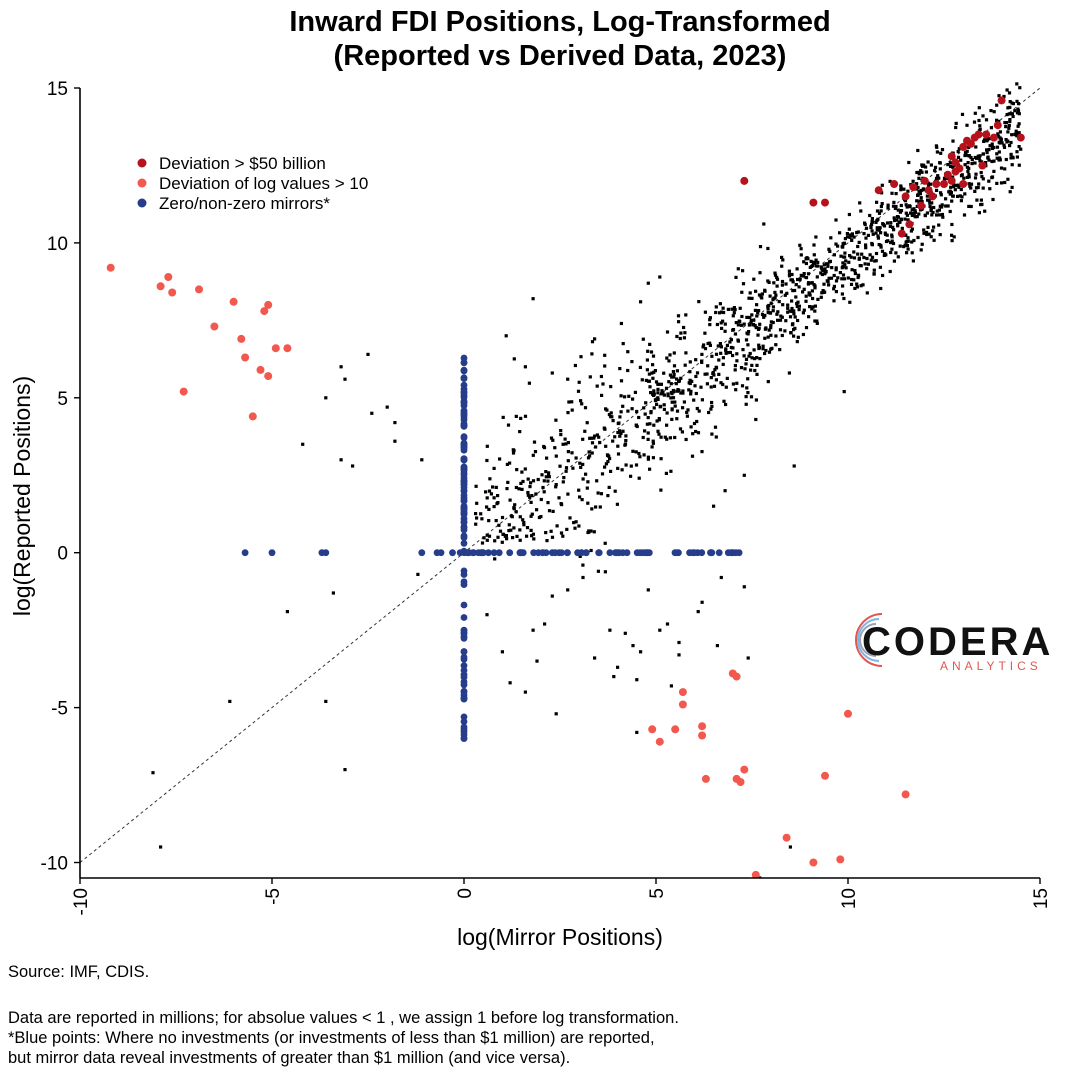 Image resolution: width=1080 pixels, height=1080 pixels. I want to click on x-axis-ticks: -10 -5 0 5 10 15, so click(561, 896).